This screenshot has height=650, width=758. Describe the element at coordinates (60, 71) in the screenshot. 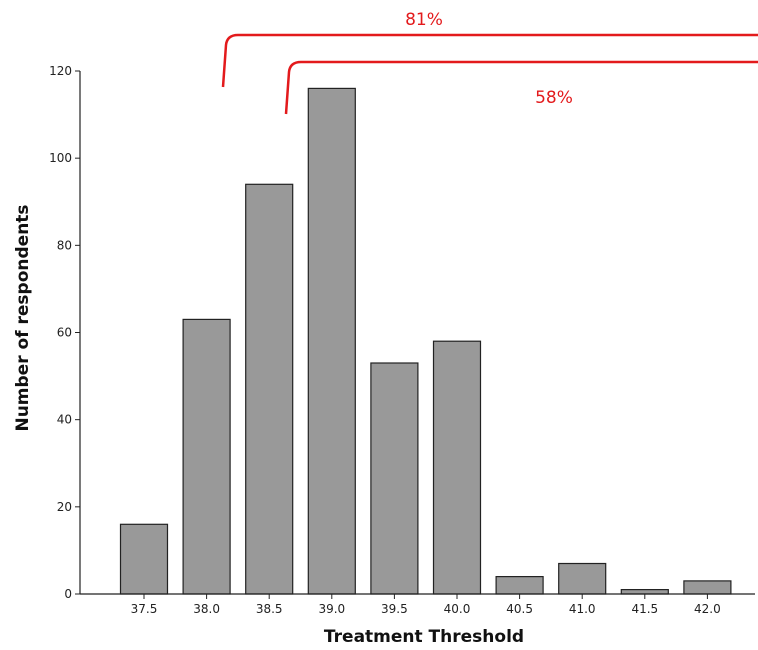

I see `y-tick-label-120: 120` at that location.